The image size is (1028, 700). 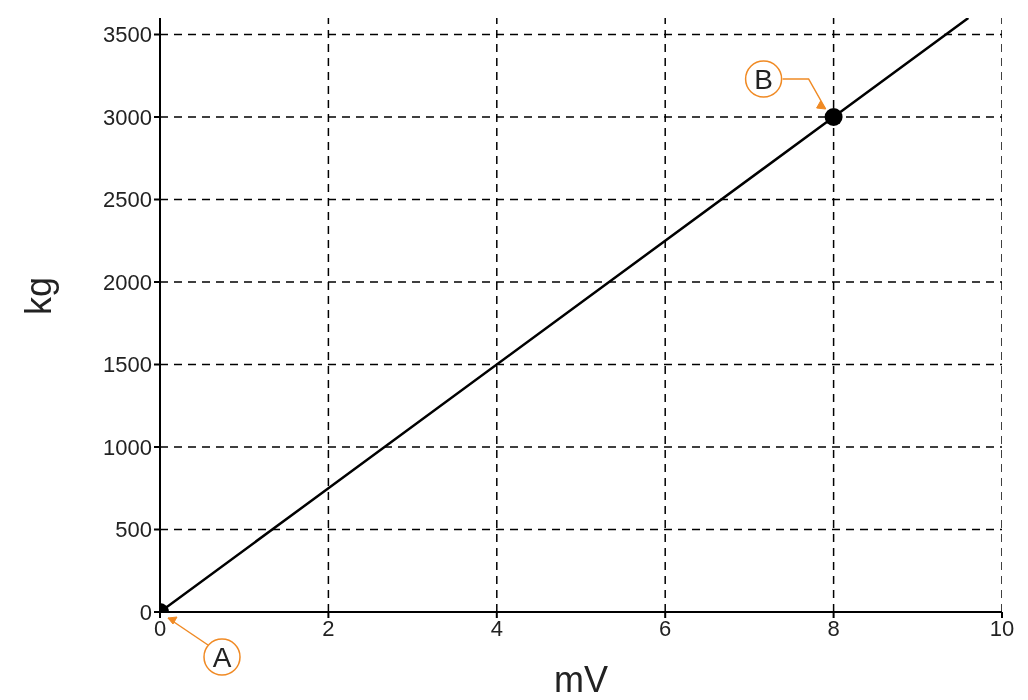 What do you see at coordinates (665, 628) in the screenshot?
I see `x-tick-label: 6` at bounding box center [665, 628].